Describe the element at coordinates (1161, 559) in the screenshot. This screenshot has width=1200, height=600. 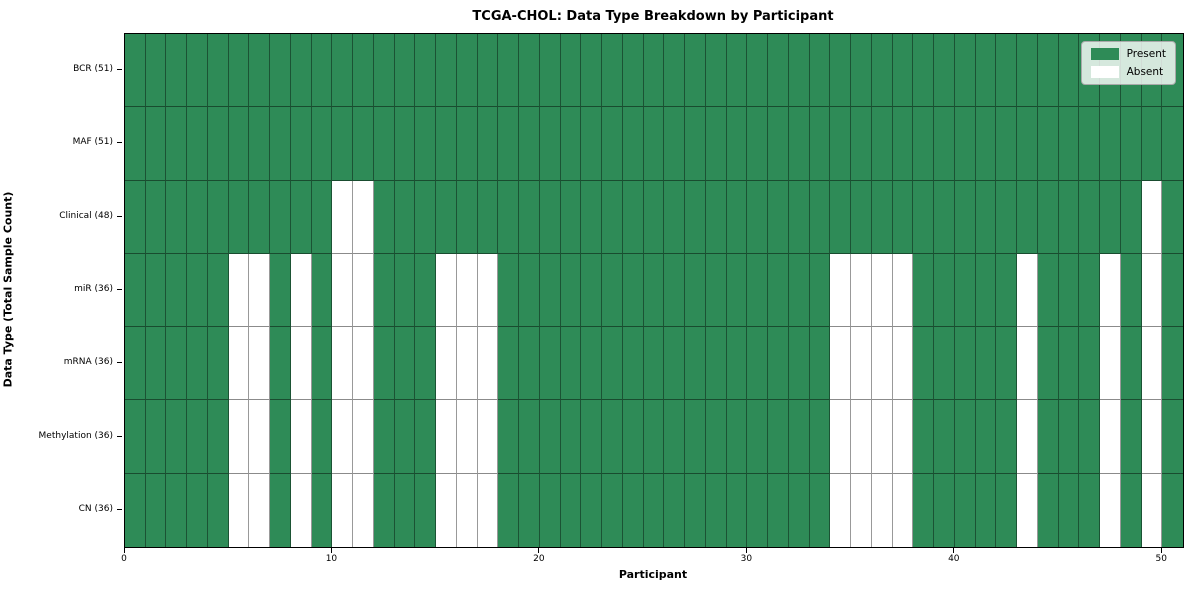
I see `x-tick-label: 50` at that location.